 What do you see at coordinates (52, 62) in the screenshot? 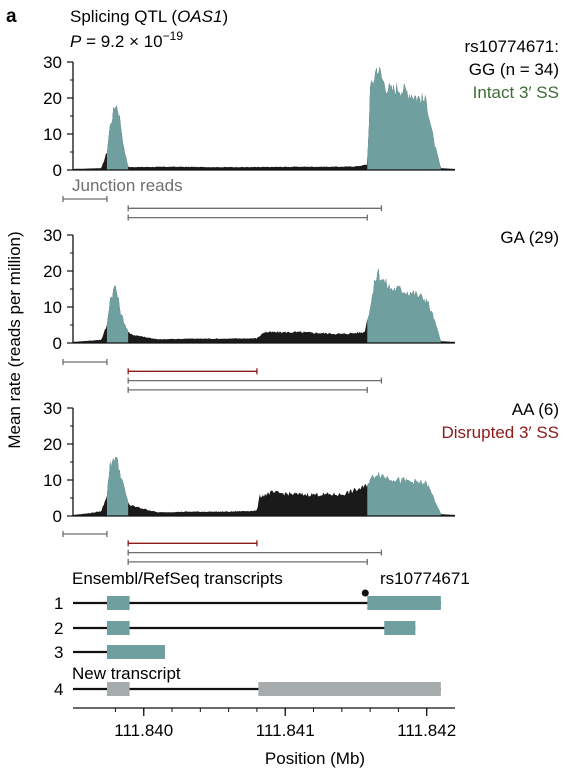
I see `y-tick-label-1-30: 30` at bounding box center [52, 62].